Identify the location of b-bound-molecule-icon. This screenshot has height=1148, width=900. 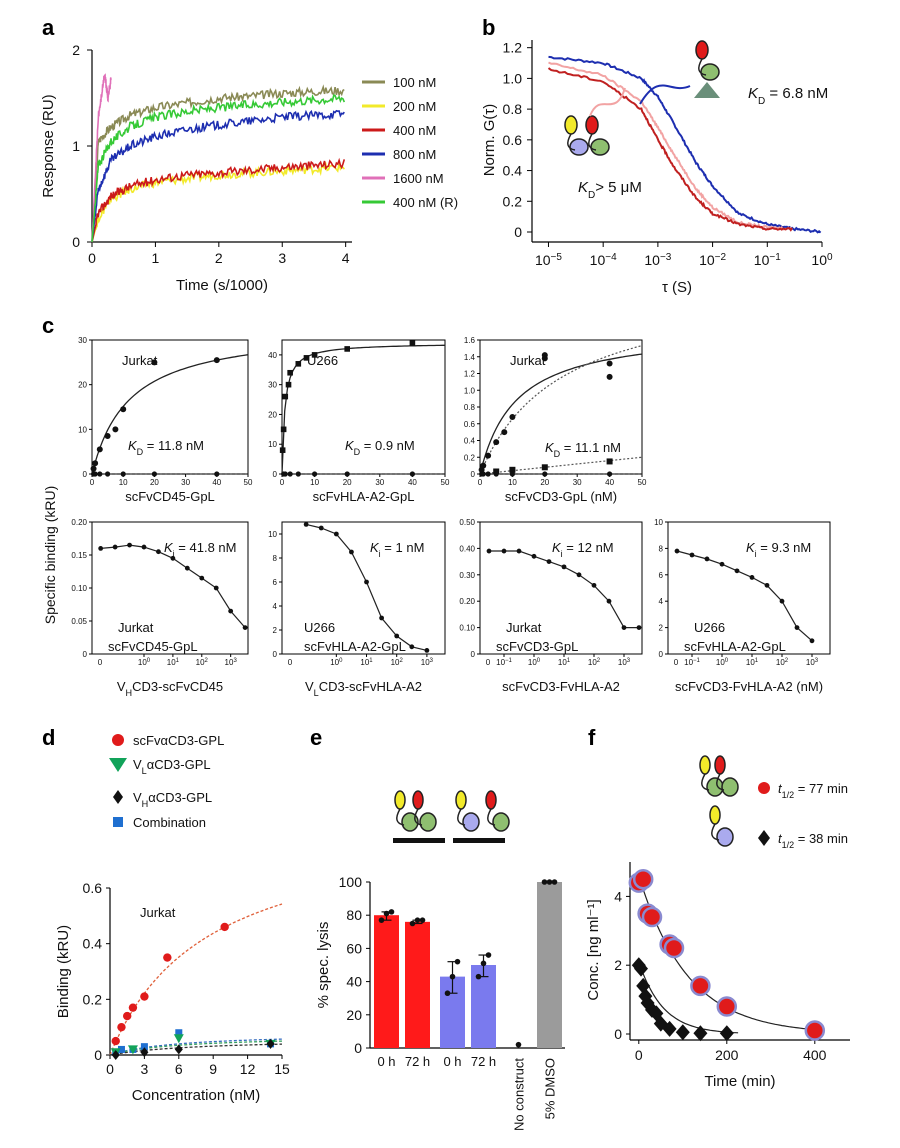
(707, 60).